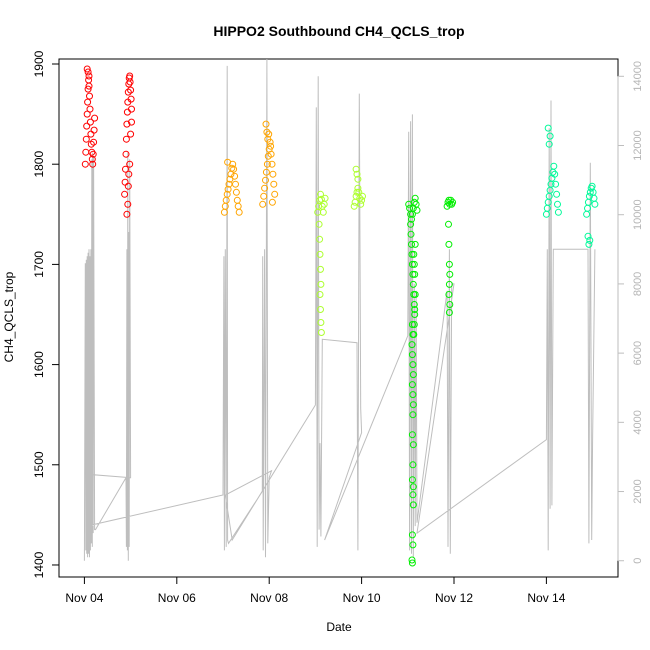 The width and height of the screenshot is (650, 650). I want to click on y2-tick-label: 8000, so click(638, 284).